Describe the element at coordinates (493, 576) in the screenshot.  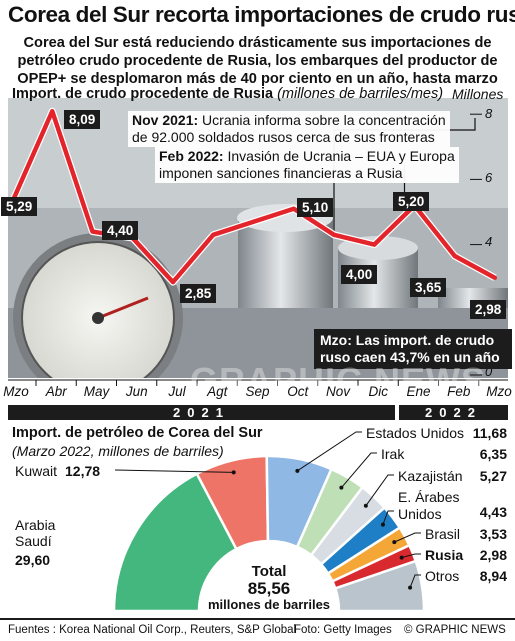
I see `slice-value-otros: 8,94` at that location.